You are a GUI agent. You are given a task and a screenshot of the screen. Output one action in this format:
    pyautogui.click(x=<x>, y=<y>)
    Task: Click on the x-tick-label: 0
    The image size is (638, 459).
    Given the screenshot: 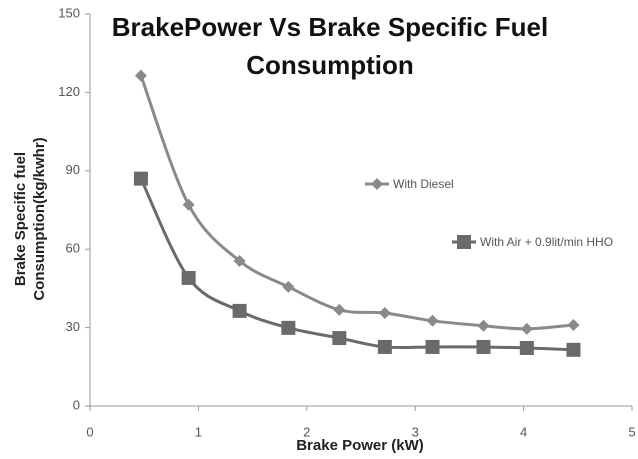 What is the action you would take?
    pyautogui.click(x=89, y=431)
    